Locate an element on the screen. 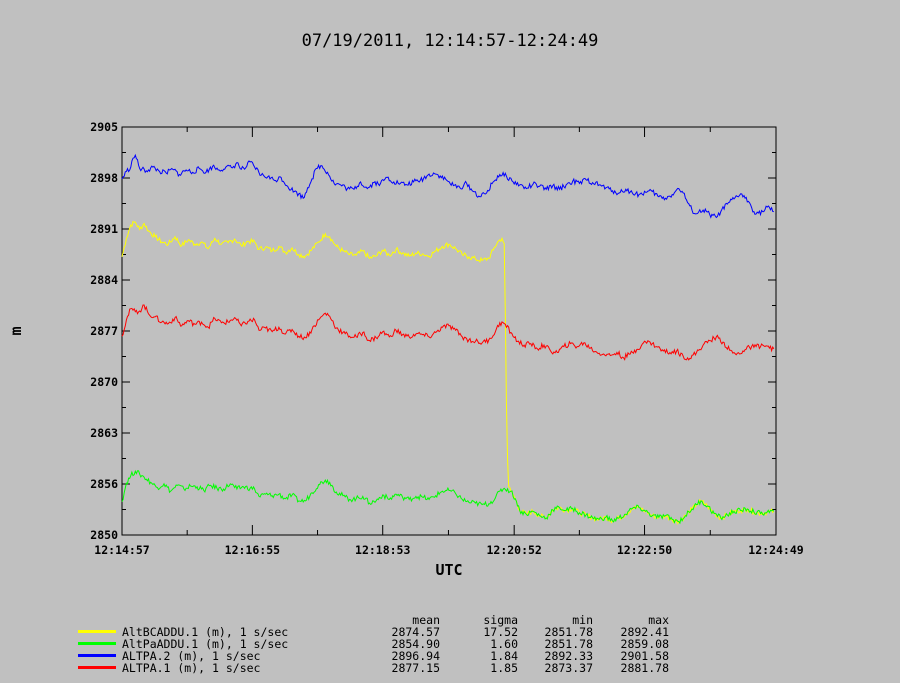  legend-sigma-value: 1.85 is located at coordinates (504, 668).